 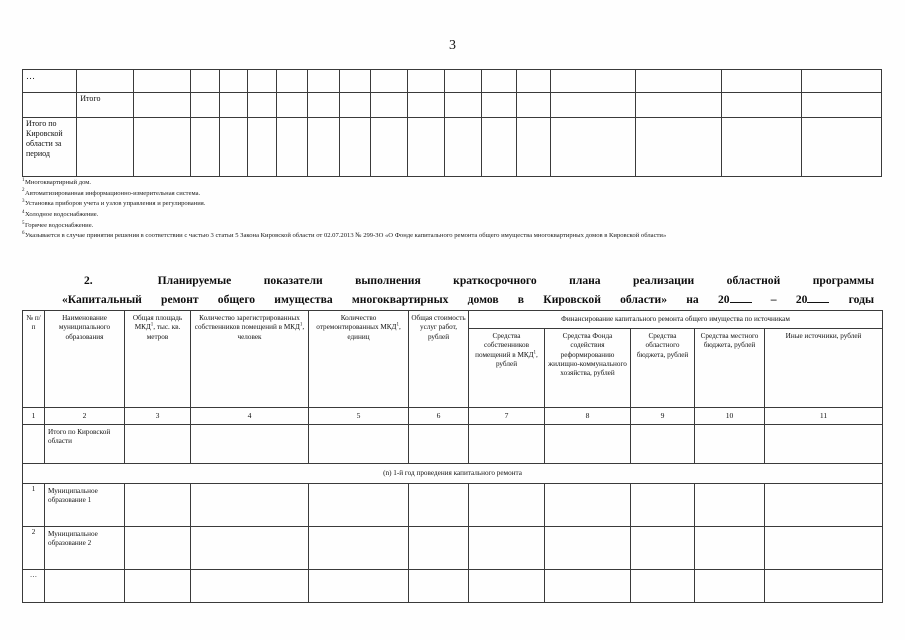 I want to click on section-number: 2., so click(x=88, y=280).